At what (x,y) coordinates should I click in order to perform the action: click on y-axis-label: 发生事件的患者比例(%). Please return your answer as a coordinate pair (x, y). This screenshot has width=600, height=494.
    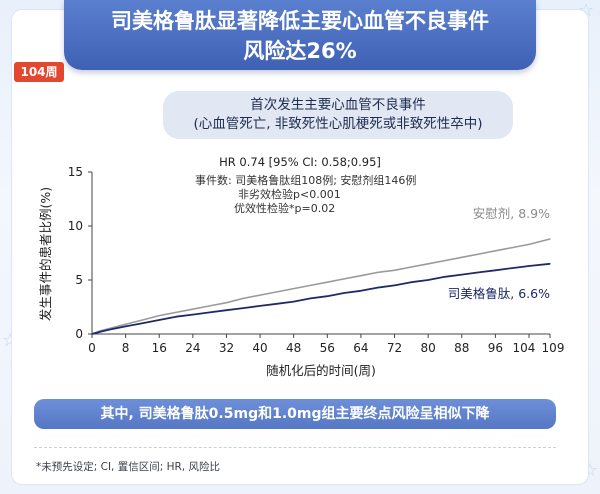
    Looking at the image, I should click on (45, 254).